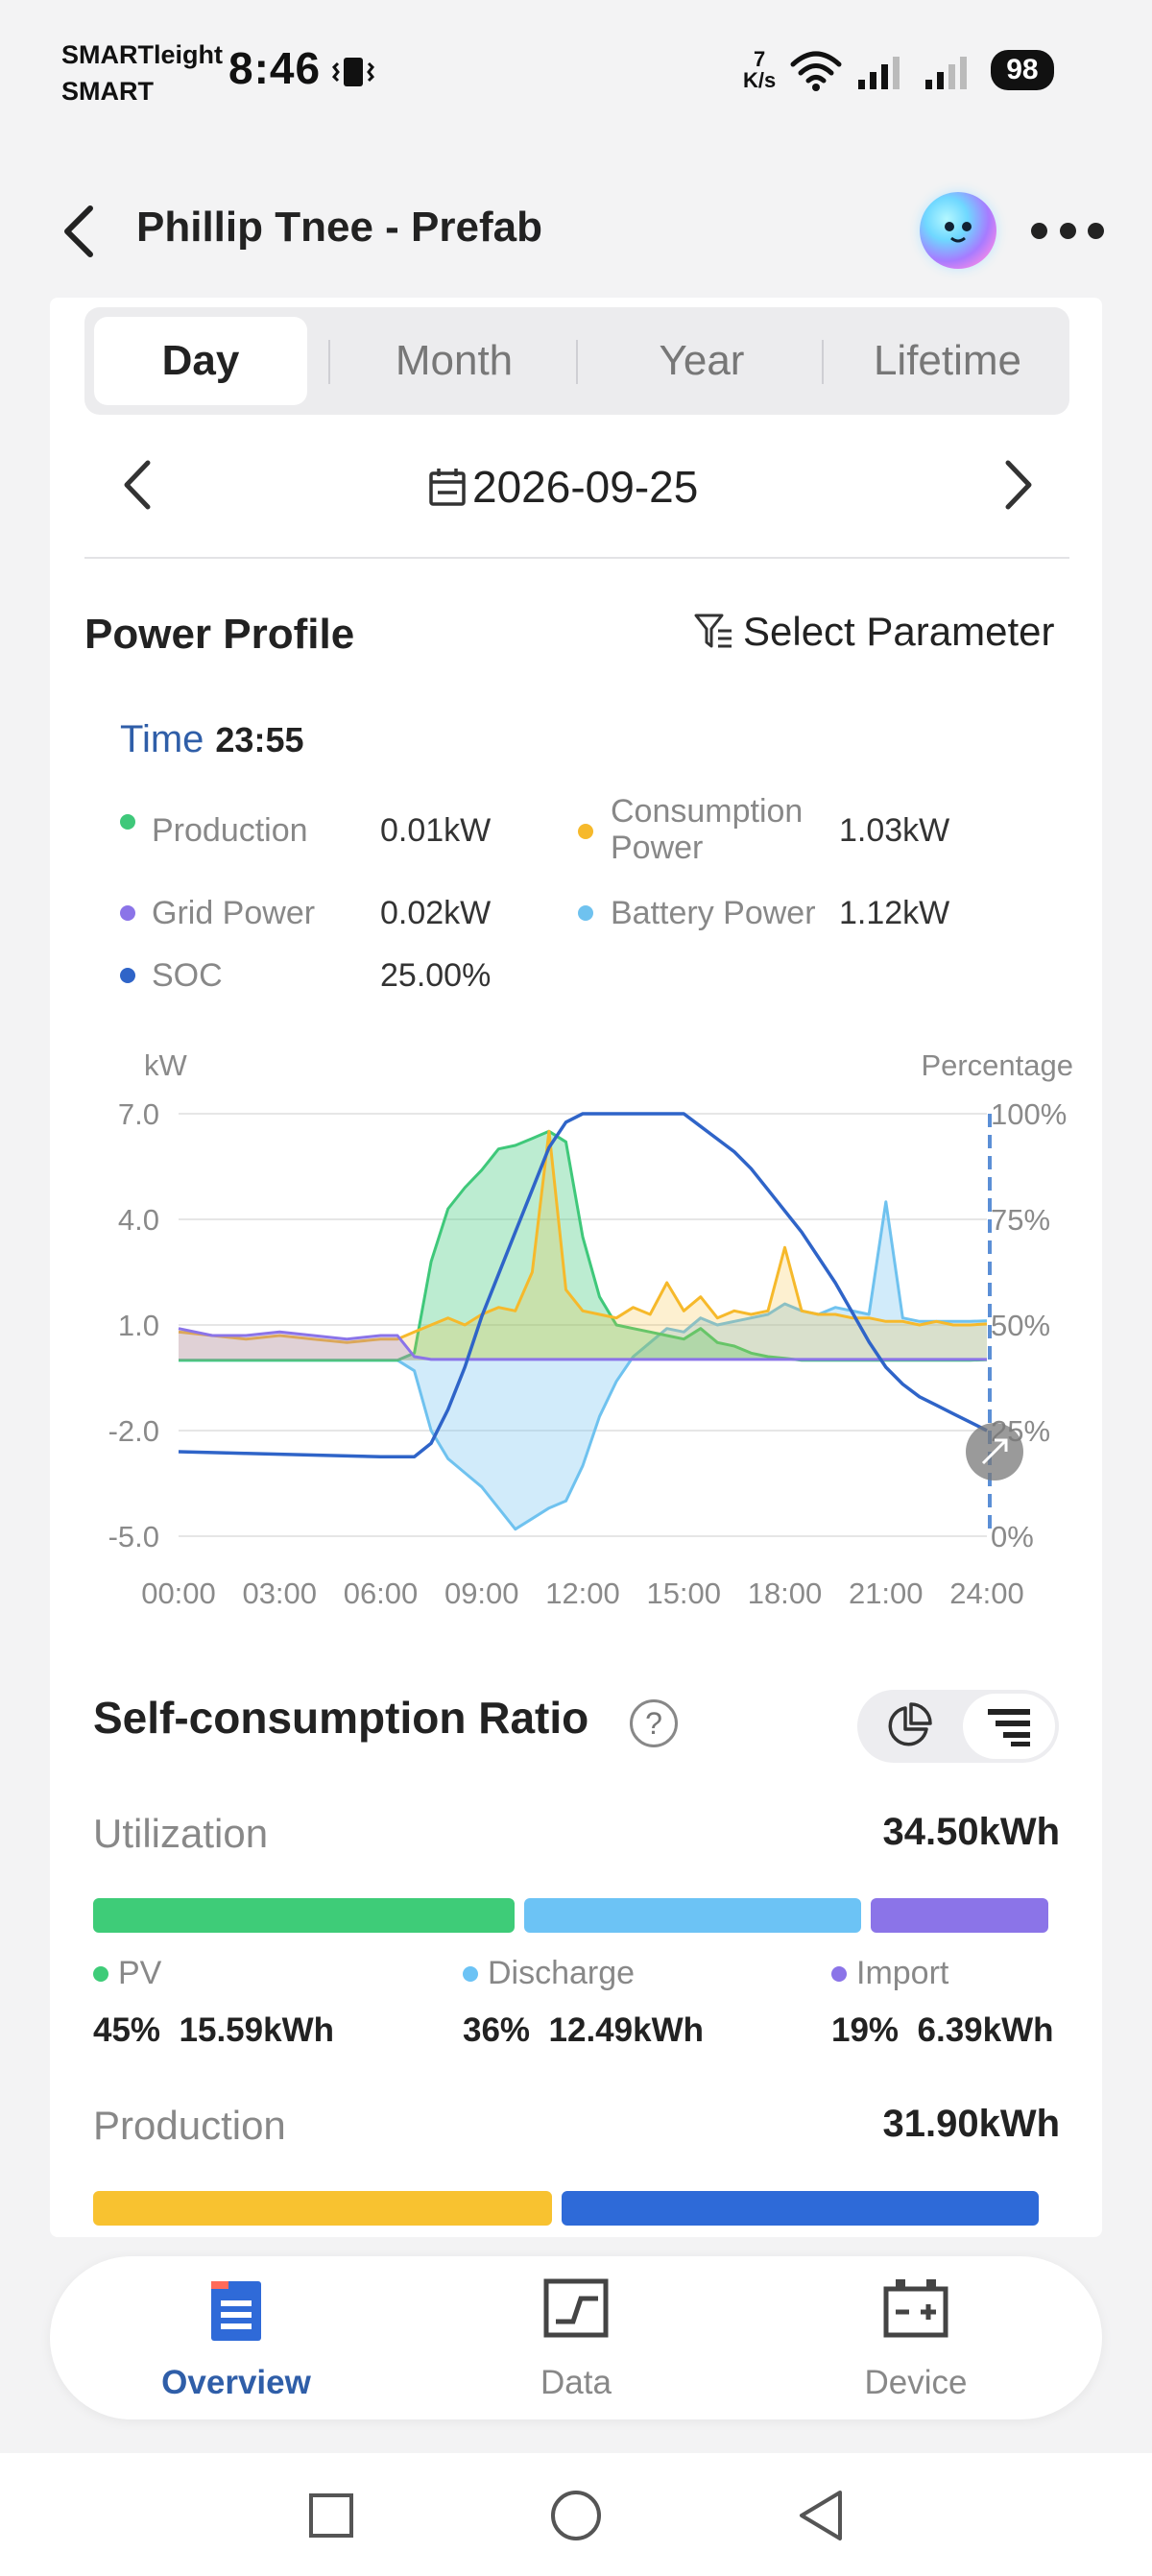  What do you see at coordinates (236, 2311) in the screenshot?
I see `overview-icon` at bounding box center [236, 2311].